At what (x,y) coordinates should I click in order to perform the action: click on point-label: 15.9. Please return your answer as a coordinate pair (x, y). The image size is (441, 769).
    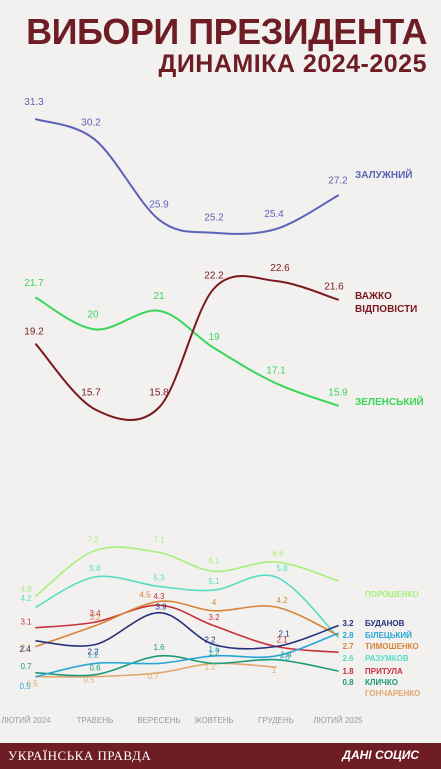
    Looking at the image, I should click on (338, 393).